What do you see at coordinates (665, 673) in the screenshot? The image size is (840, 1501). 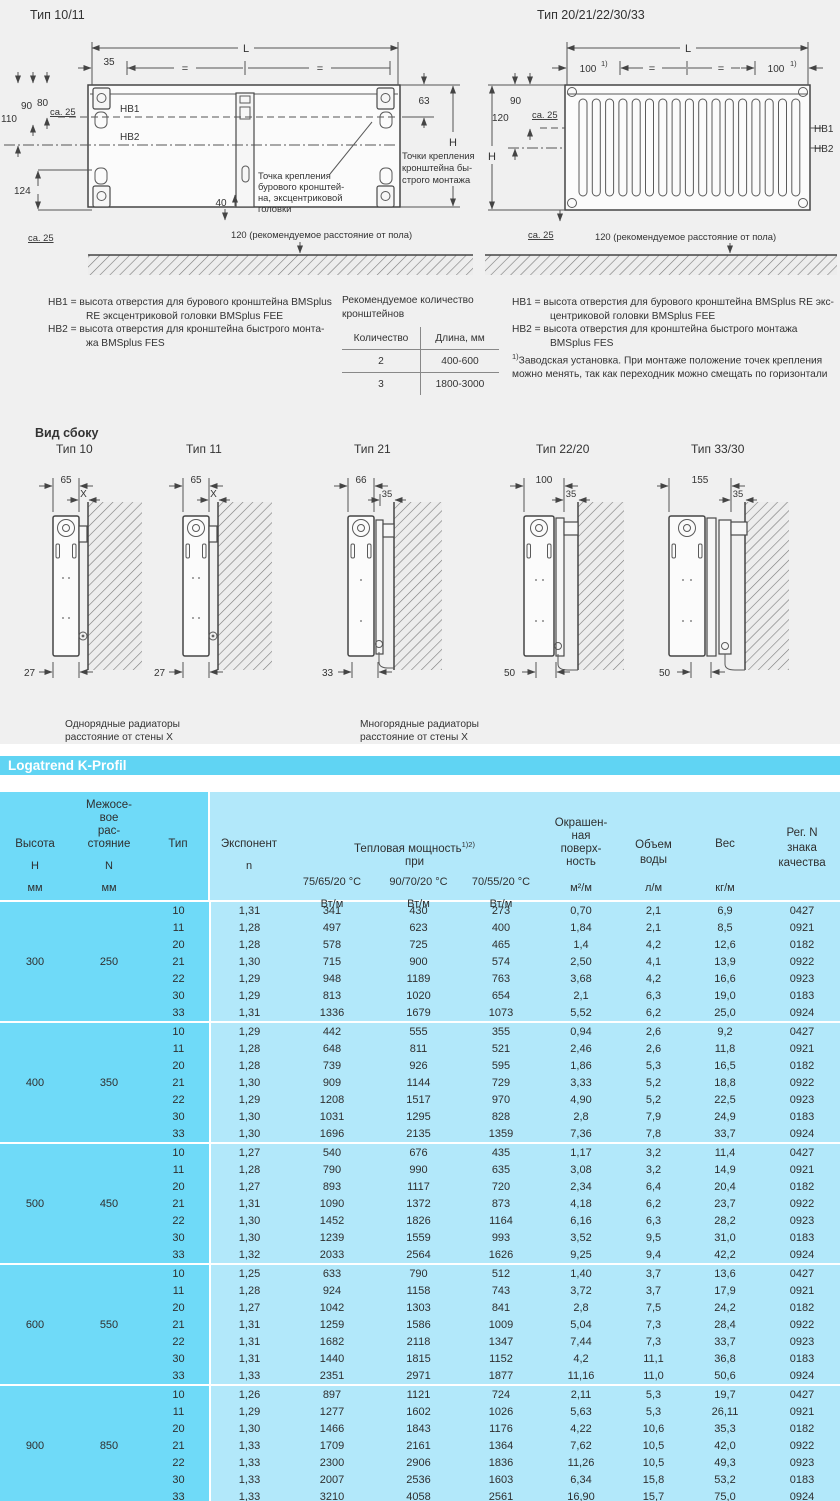 I see `dim-bottom: 50` at bounding box center [665, 673].